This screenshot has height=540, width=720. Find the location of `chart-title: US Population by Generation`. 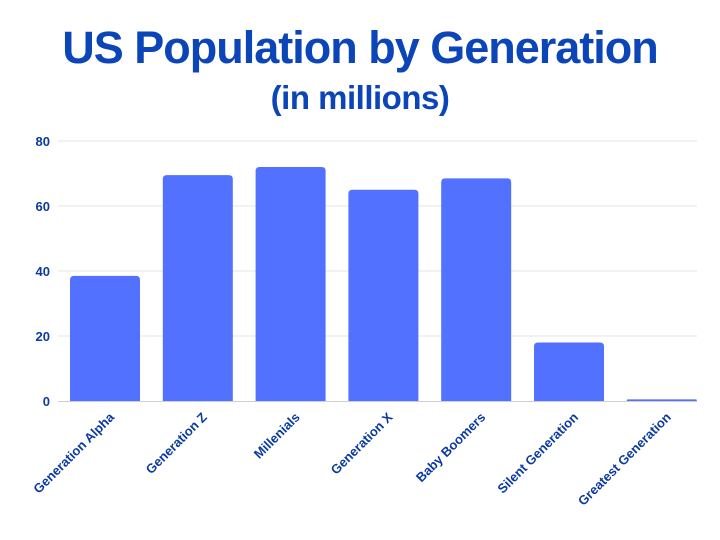

chart-title: US Population by Generation is located at coordinates (360, 47).